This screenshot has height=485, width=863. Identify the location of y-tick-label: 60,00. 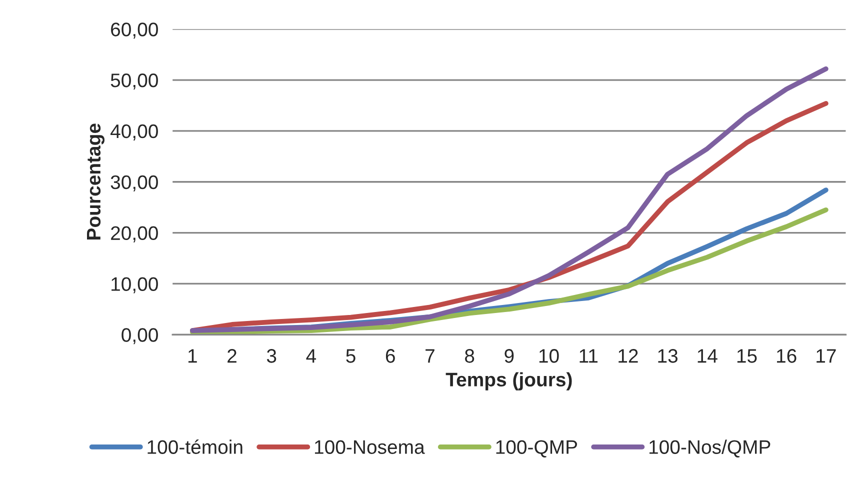
(134, 30).